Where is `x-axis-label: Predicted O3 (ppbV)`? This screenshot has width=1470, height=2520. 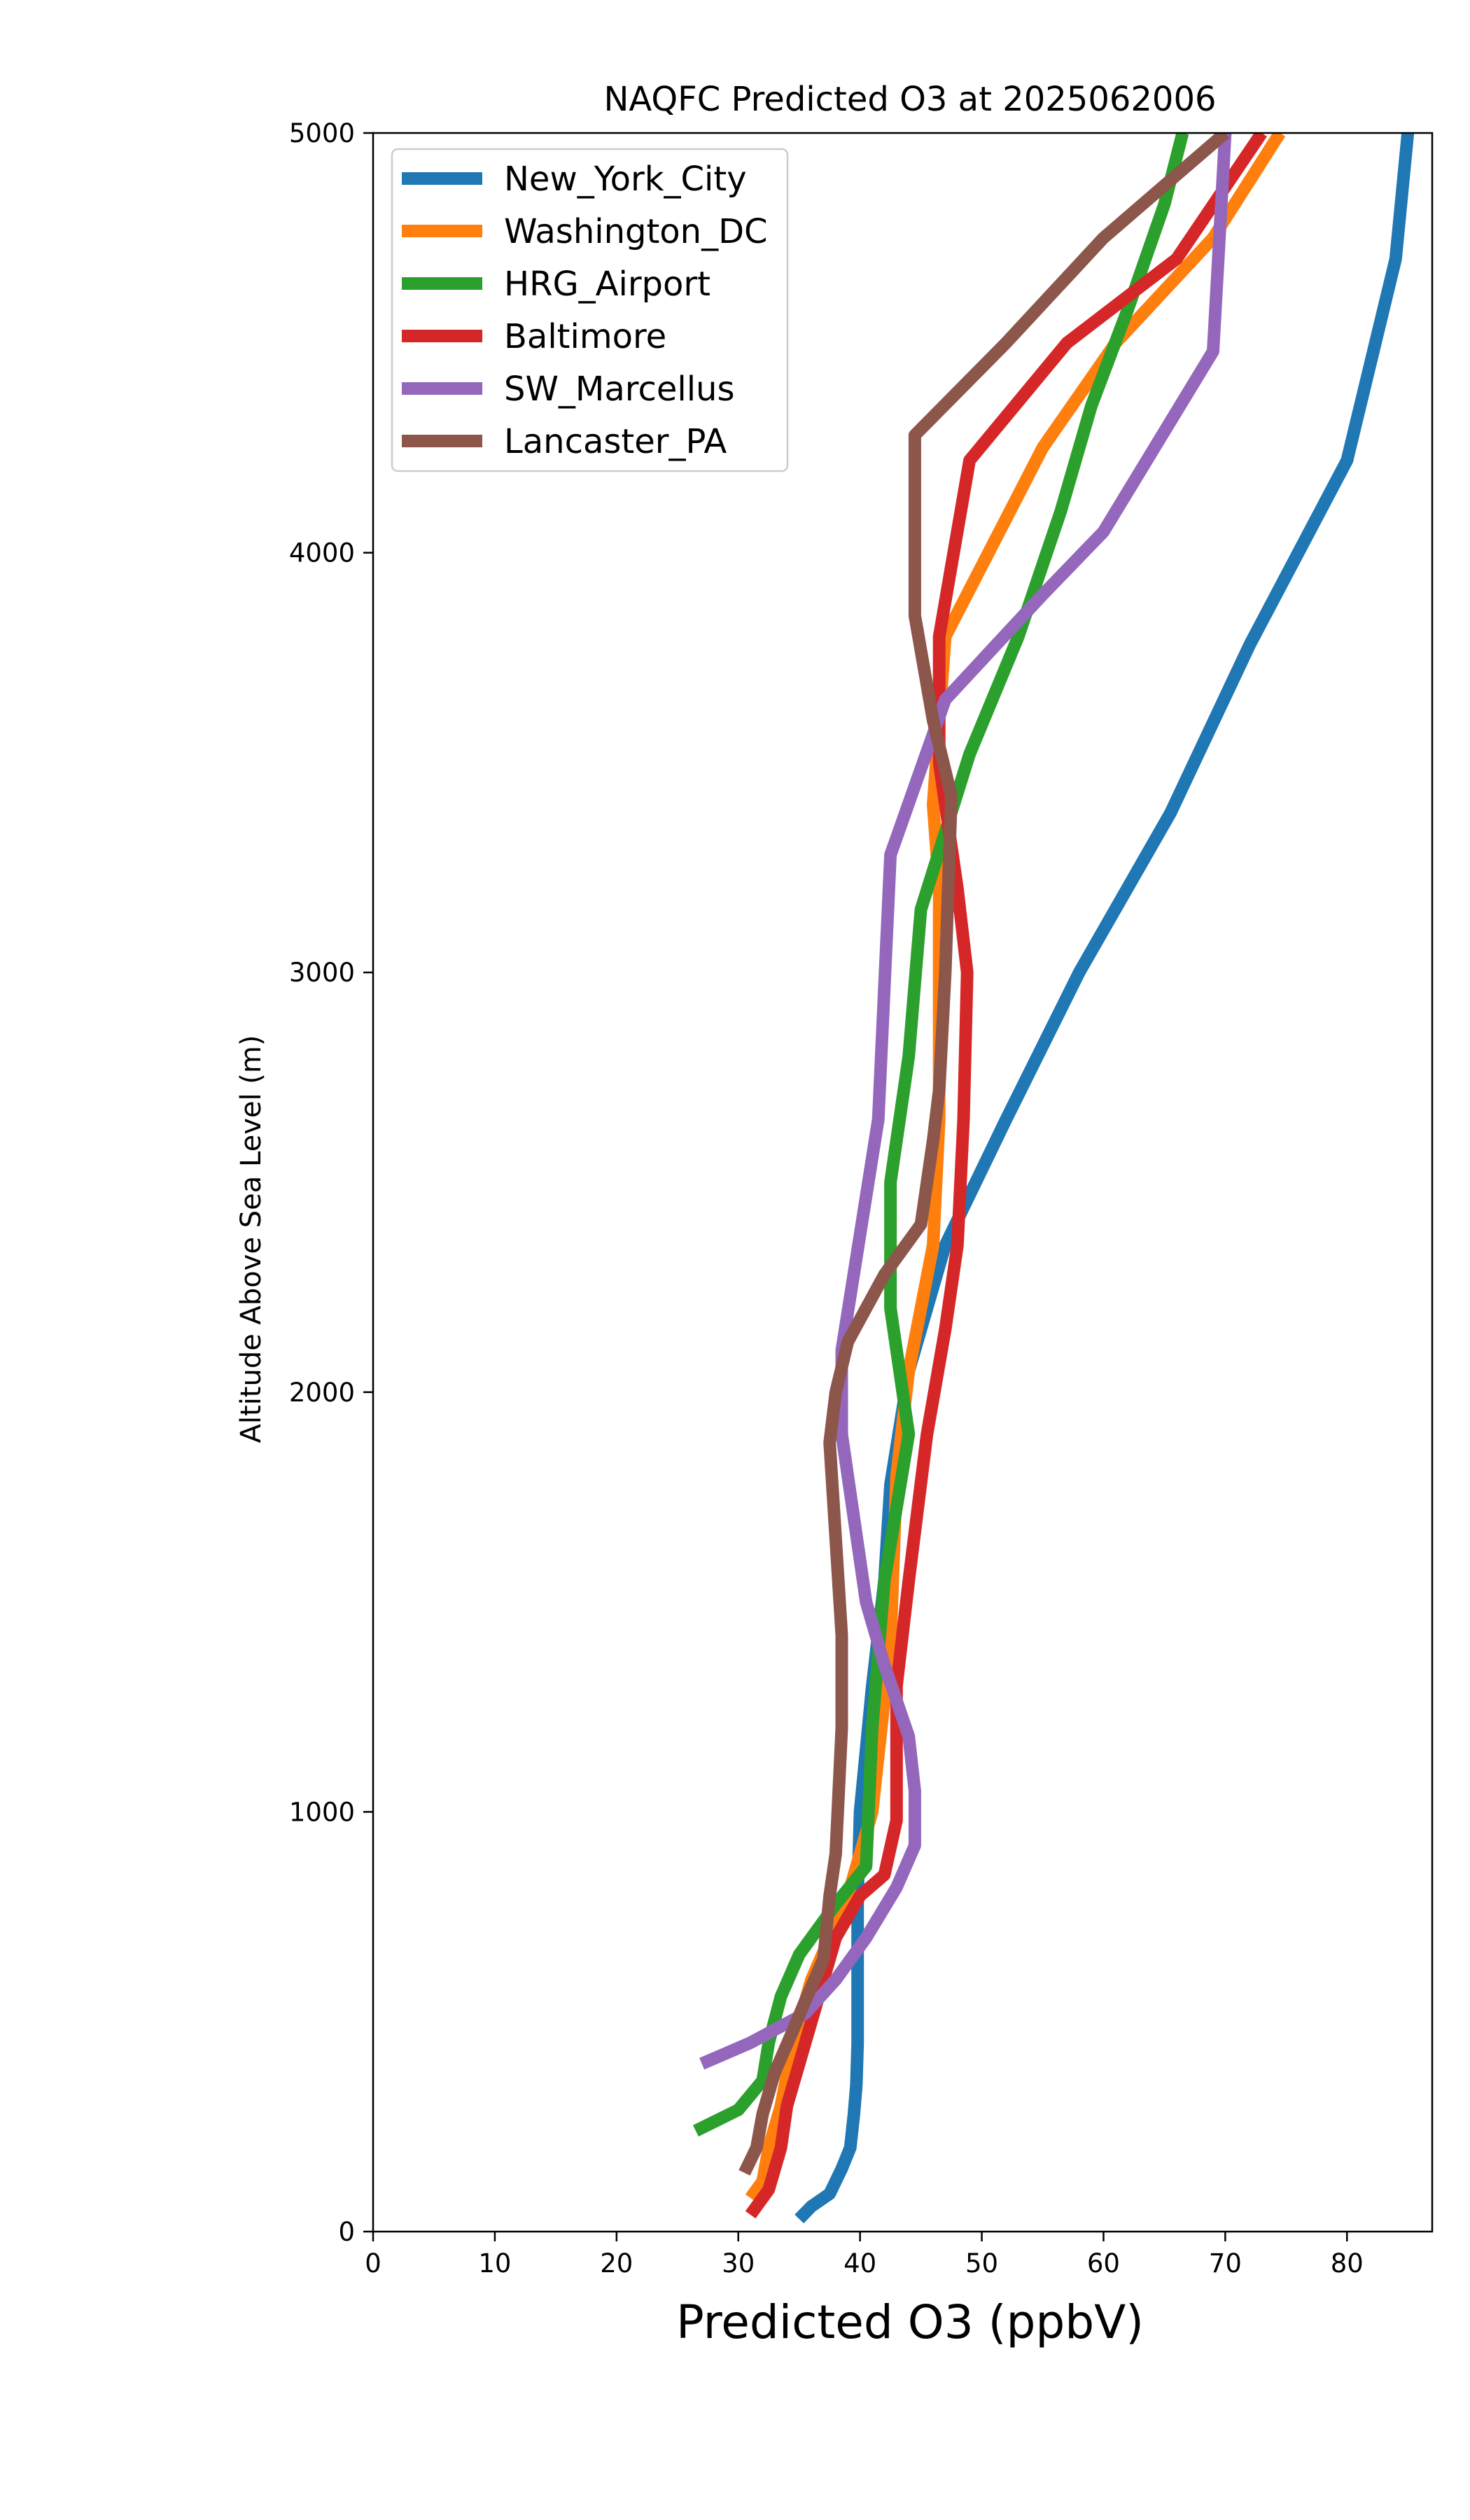 x-axis-label: Predicted O3 (ppbV) is located at coordinates (910, 2322).